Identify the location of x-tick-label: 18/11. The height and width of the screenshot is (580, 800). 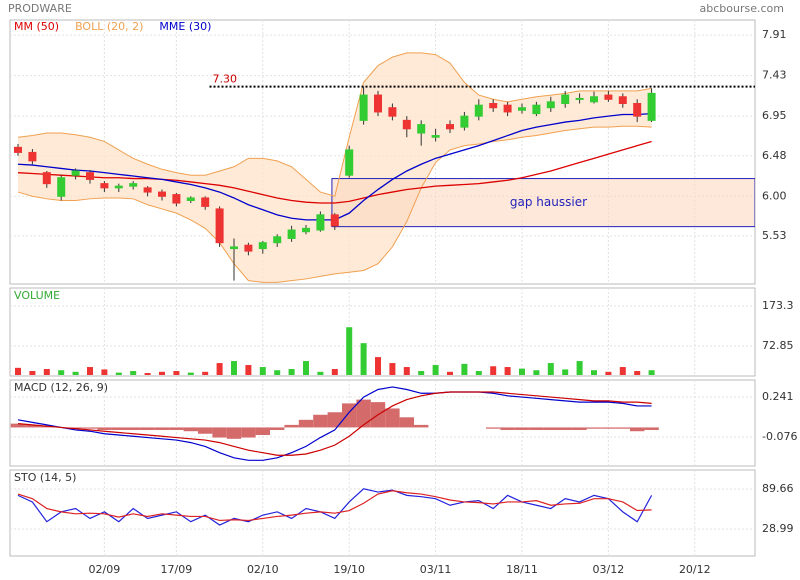
(522, 569).